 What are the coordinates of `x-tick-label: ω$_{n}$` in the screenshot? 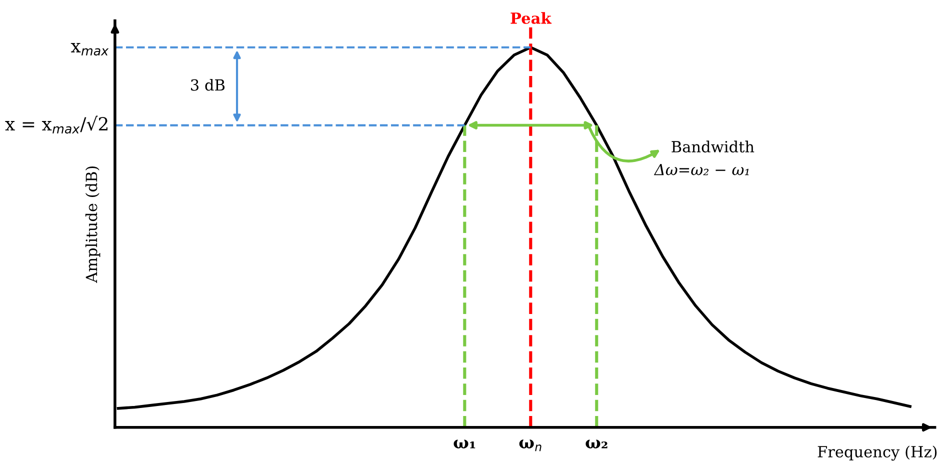 It's located at (530, 446).